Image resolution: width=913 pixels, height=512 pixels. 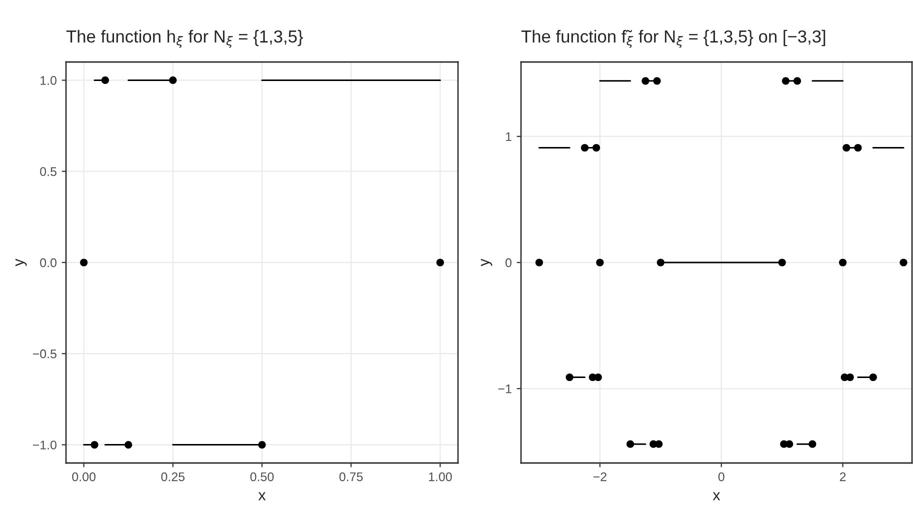 I want to click on x-tick-label: 0.00, so click(x=84, y=477).